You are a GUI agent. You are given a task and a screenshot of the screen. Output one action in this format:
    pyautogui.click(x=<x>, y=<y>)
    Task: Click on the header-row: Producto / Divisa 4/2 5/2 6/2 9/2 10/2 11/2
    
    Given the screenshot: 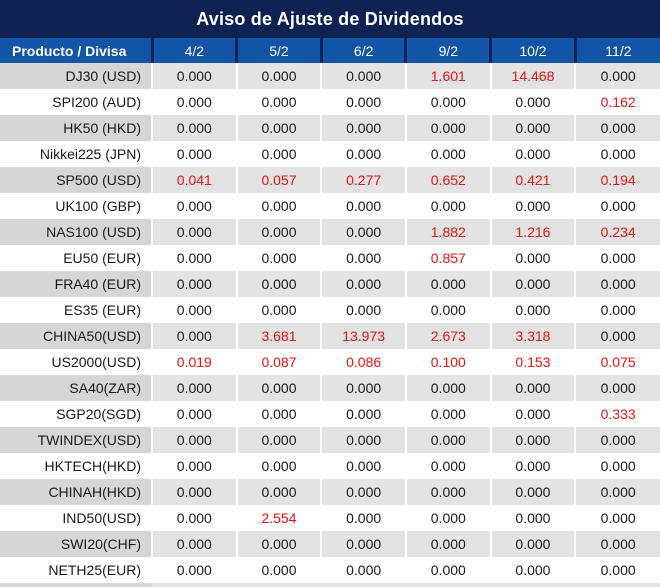 What is the action you would take?
    pyautogui.click(x=330, y=50)
    